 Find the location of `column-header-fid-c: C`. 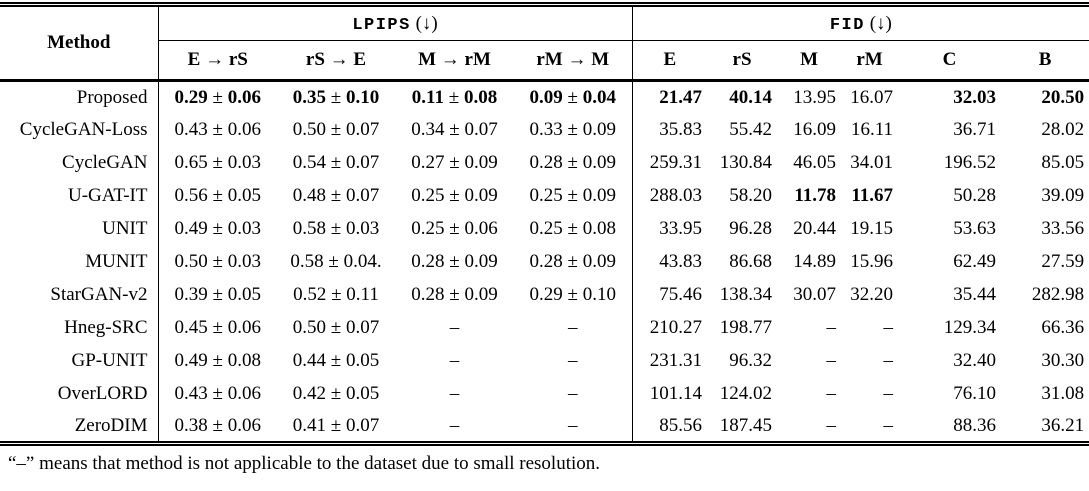

column-header-fid-c: C is located at coordinates (950, 61).